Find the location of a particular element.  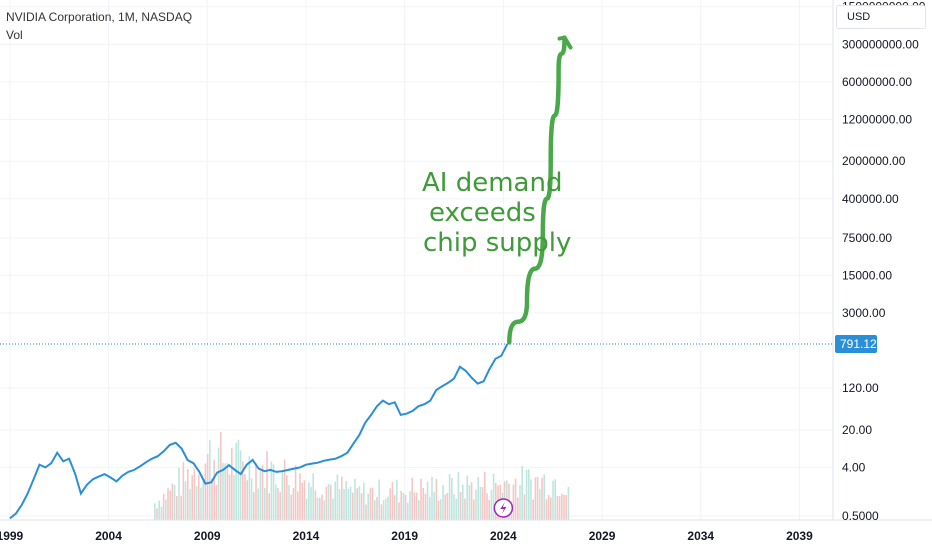

annotation-line-3: chip supply is located at coordinates (497, 243).